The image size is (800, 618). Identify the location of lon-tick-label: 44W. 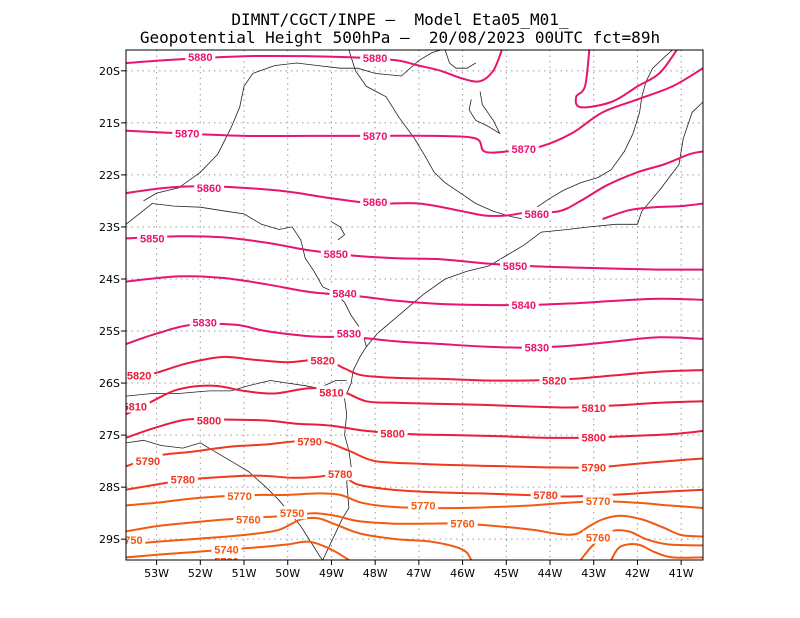
(550, 573).